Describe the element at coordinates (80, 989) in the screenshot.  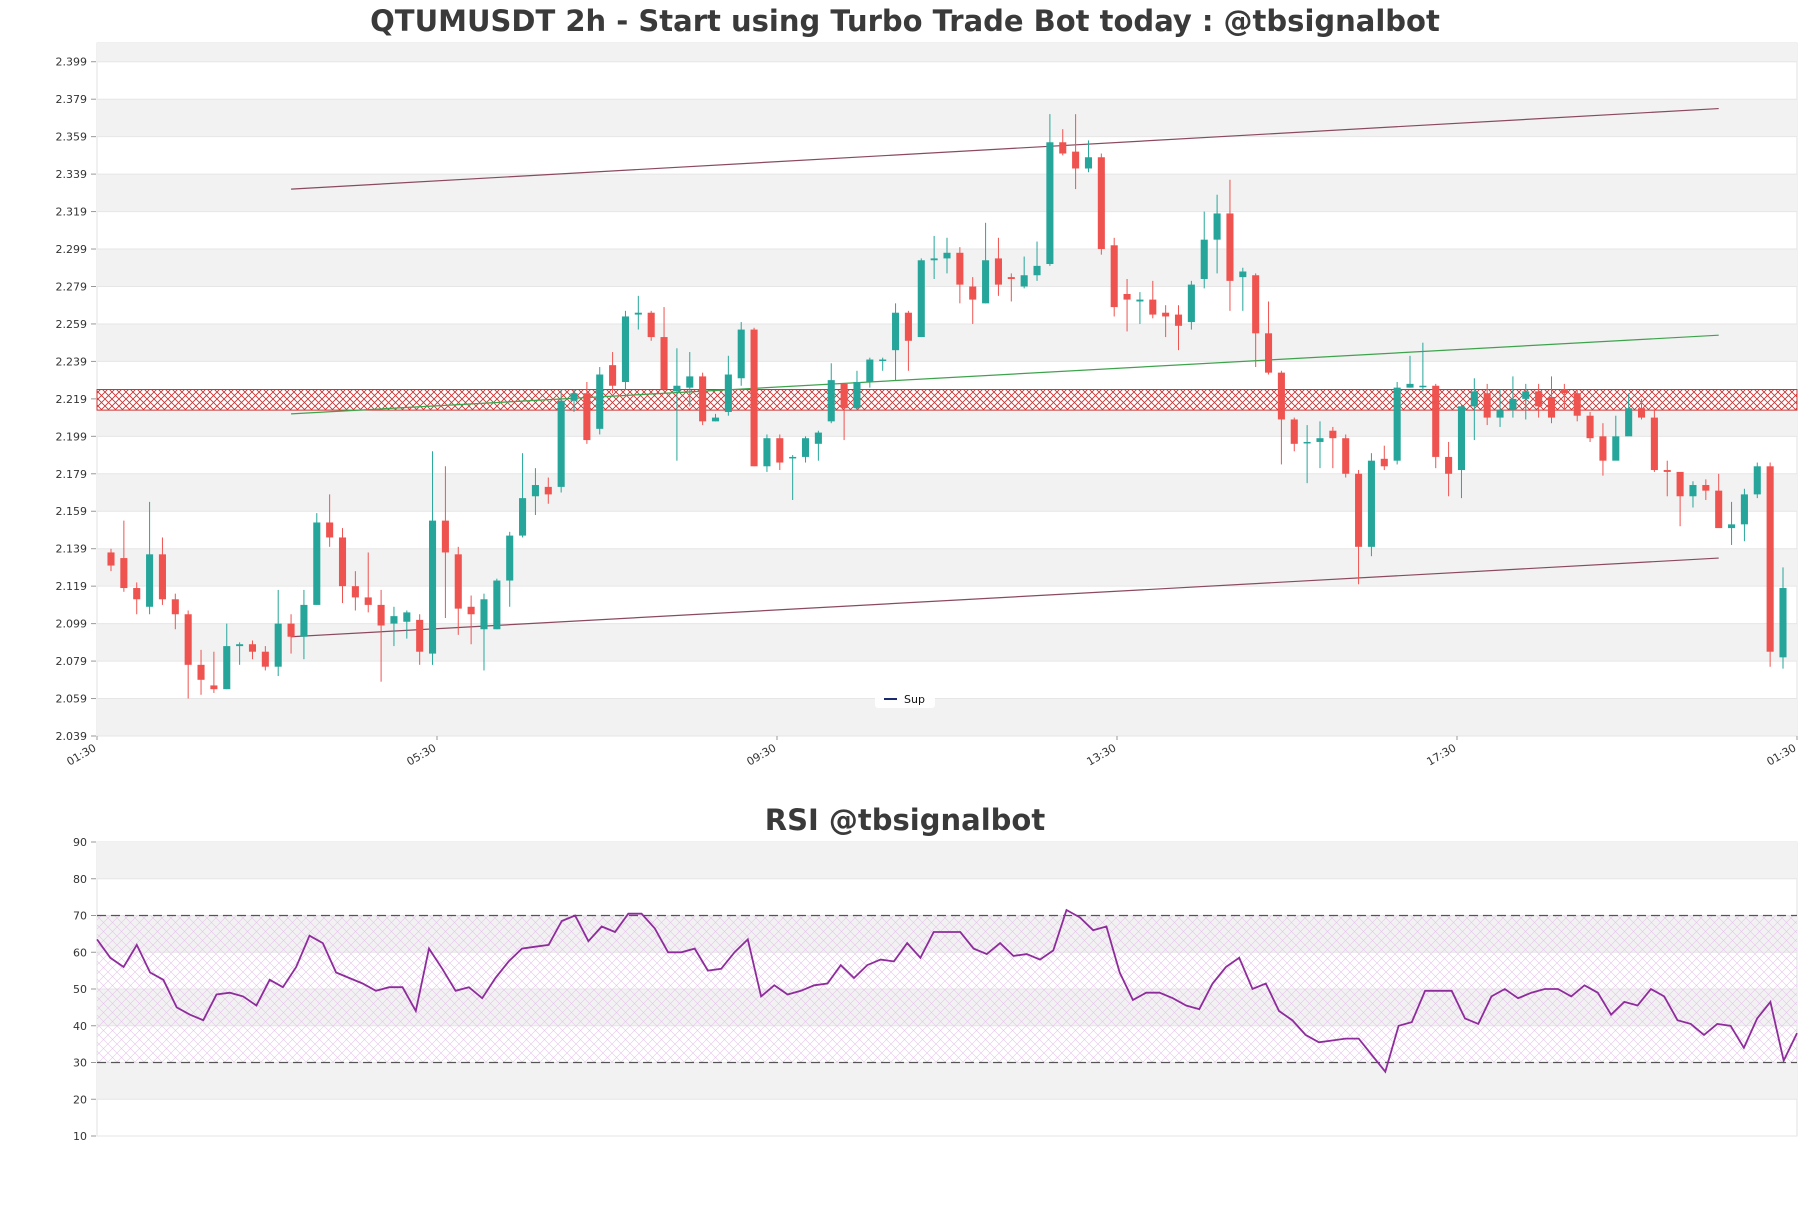
I see `rsi-y-tick-label: 50` at that location.